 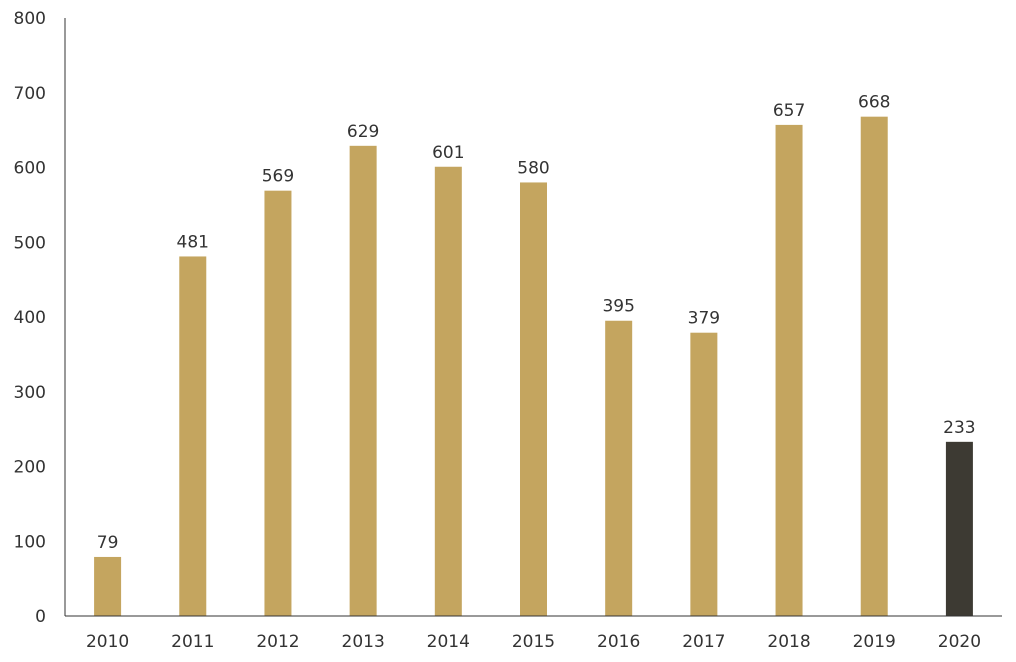 I want to click on y-tick-label: 800, so click(x=30, y=19).